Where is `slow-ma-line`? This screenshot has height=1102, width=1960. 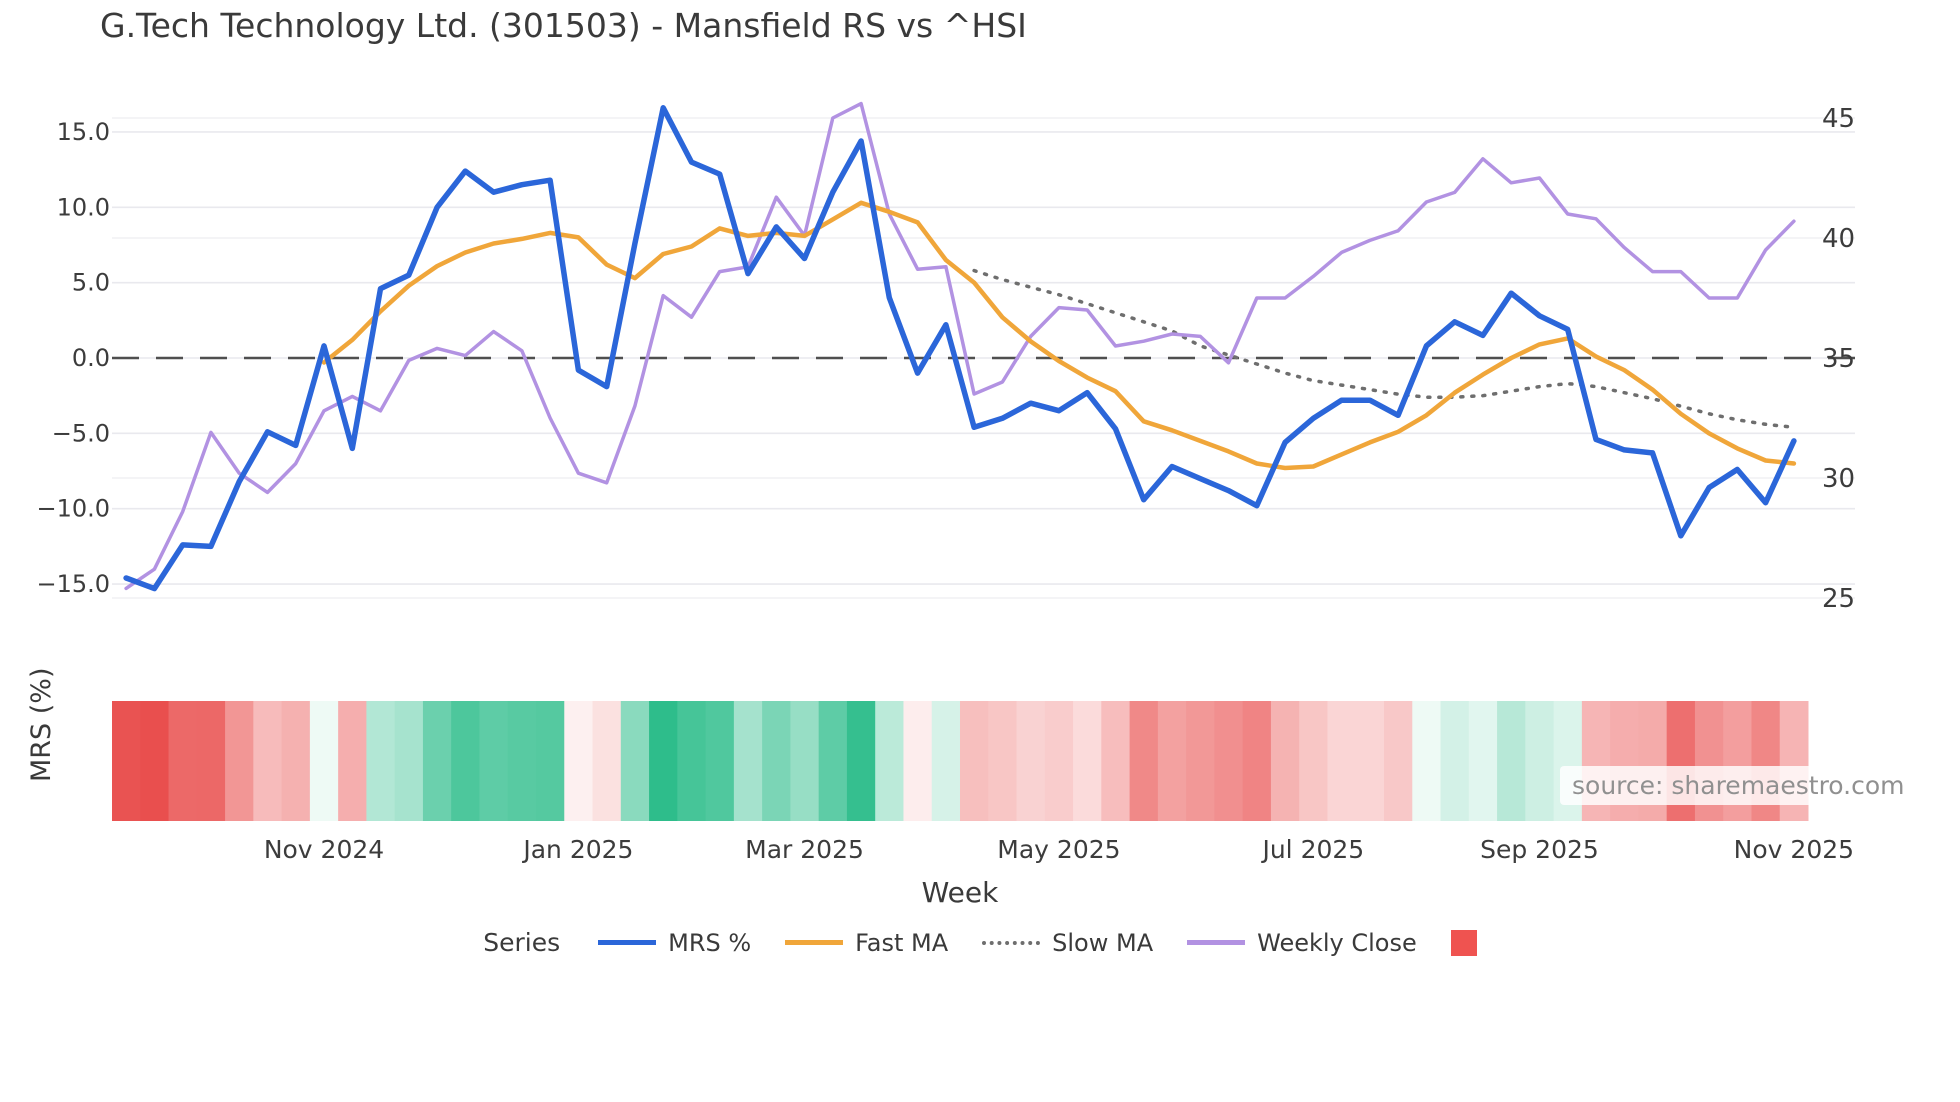 slow-ma-line is located at coordinates (1384, 349).